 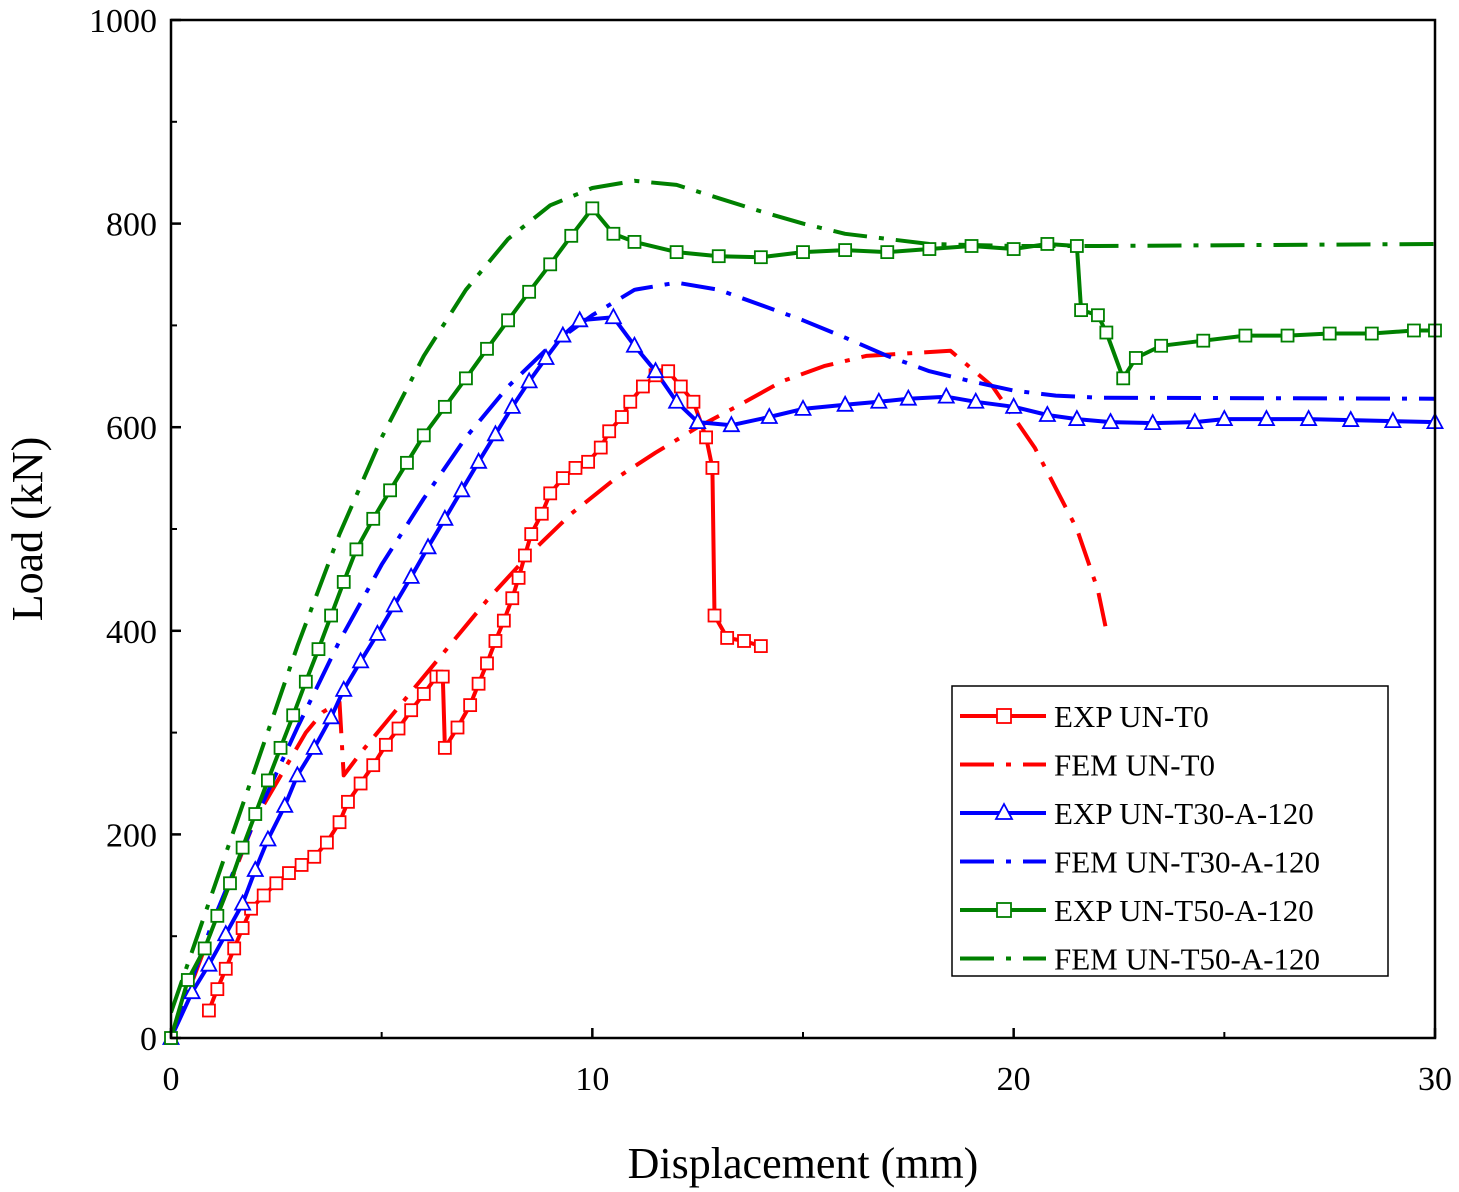 What do you see at coordinates (1134, 765) in the screenshot?
I see `legend-label-1: FEM UN-T0` at bounding box center [1134, 765].